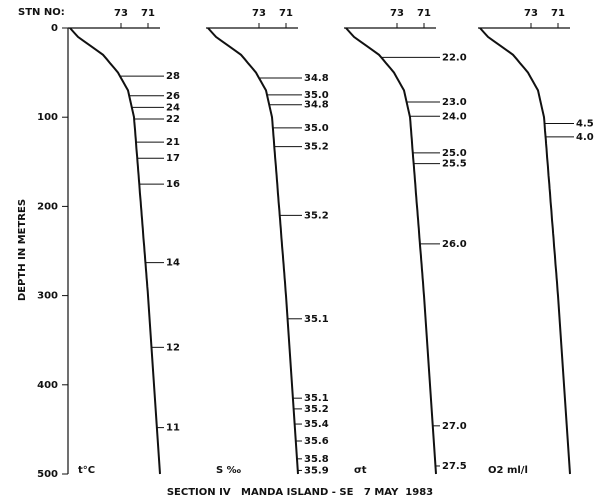  Describe the element at coordinates (173, 107) in the screenshot. I see `isoline-label: 24` at that location.